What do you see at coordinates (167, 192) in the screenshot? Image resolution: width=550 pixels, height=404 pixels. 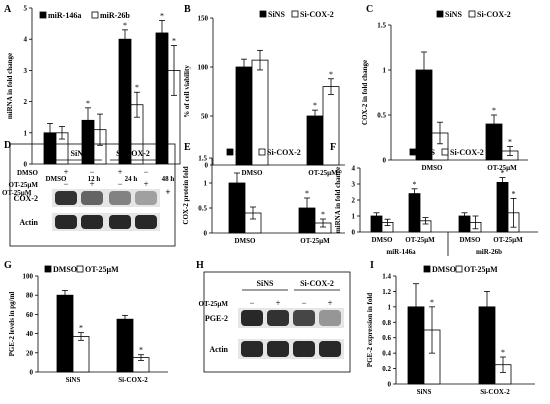 I see `treatment-sign: +` at bounding box center [167, 192].